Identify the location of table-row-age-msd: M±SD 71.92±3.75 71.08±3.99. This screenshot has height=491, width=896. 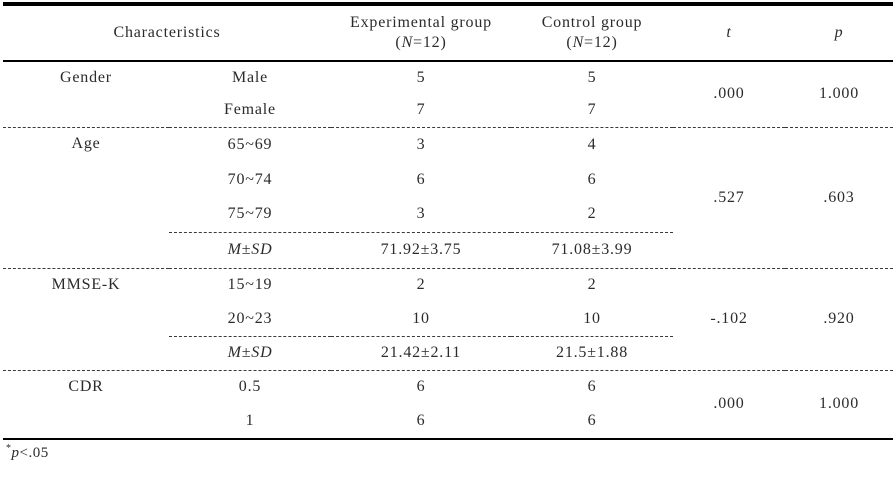
(448, 249).